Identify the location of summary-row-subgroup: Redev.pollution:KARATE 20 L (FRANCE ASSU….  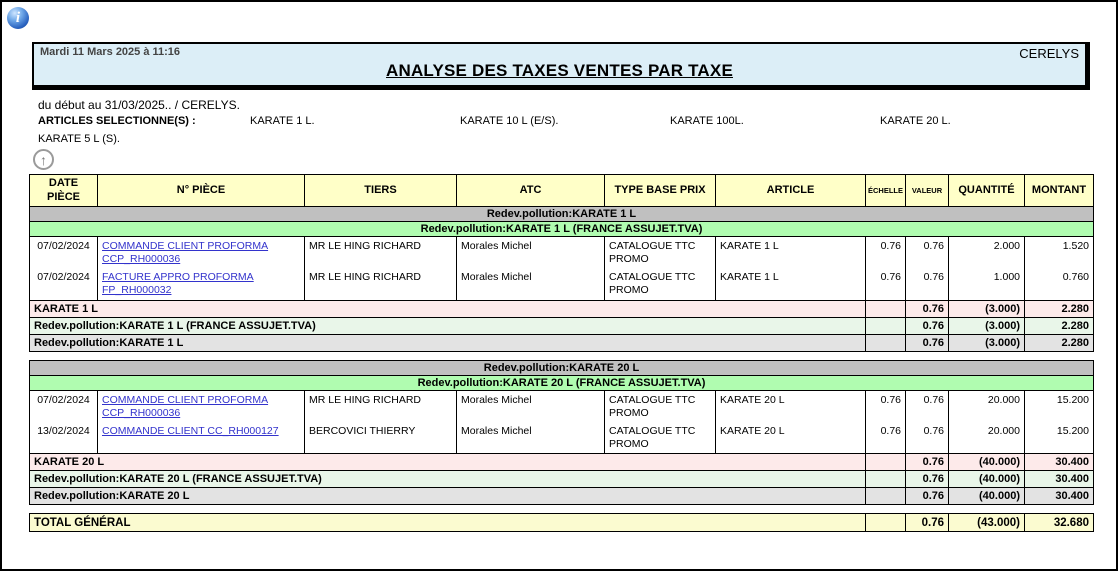
(561, 479).